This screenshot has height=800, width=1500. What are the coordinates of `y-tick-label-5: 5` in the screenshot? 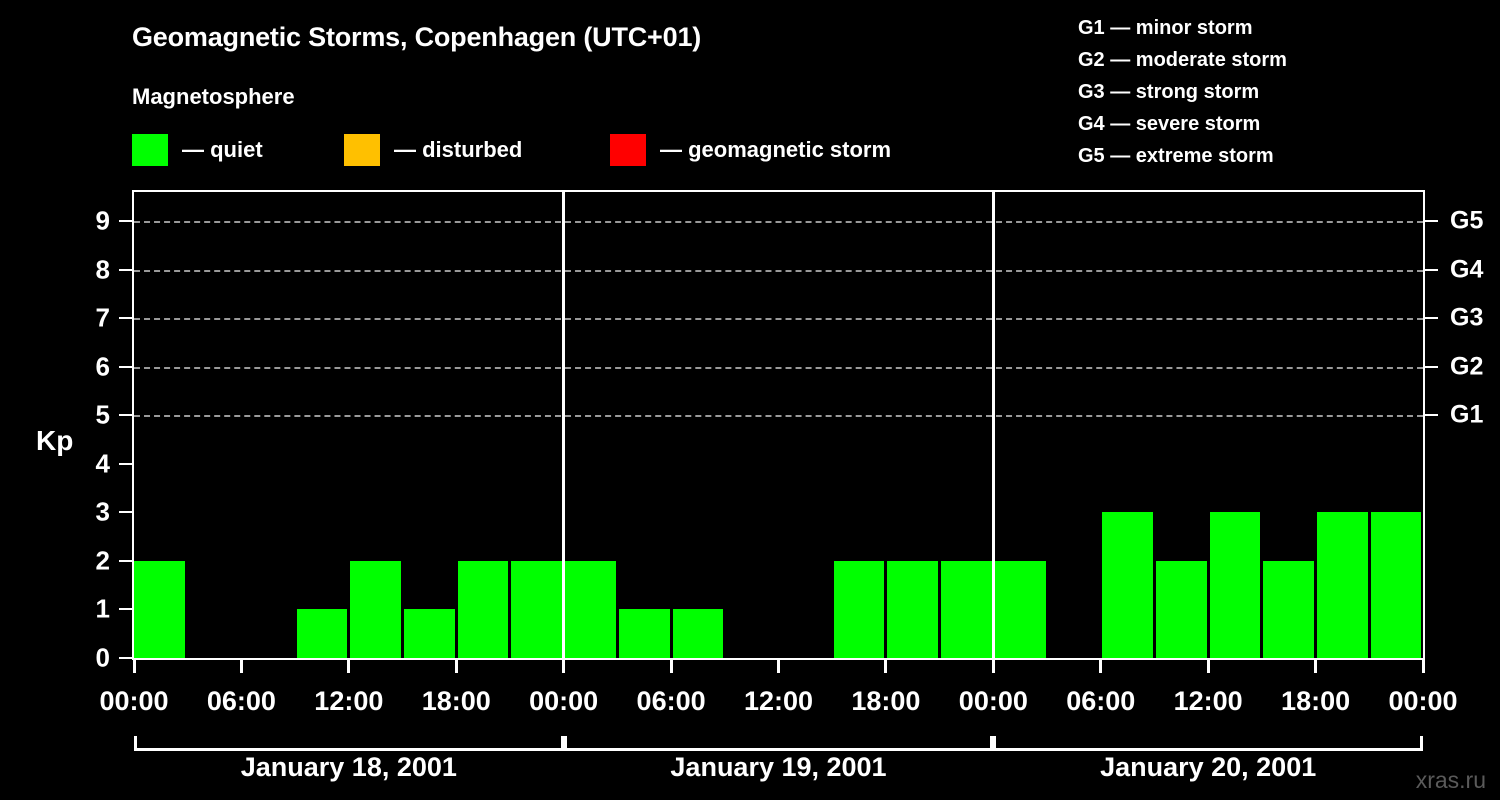 It's located at (102, 414).